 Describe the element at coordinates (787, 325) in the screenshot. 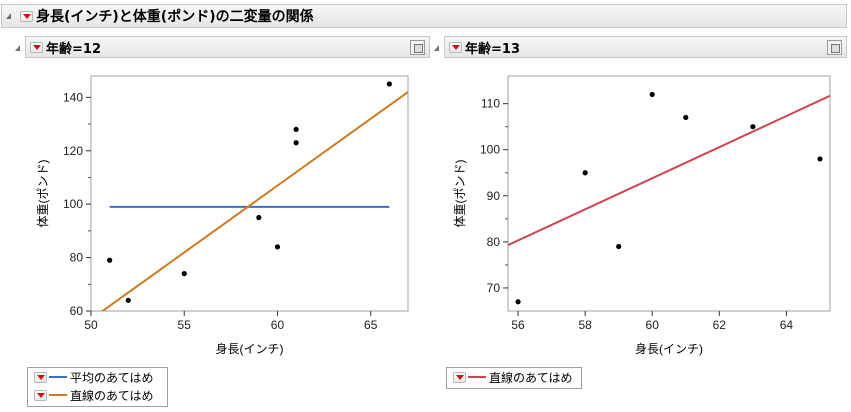

I see `x-tick-label: 64` at that location.